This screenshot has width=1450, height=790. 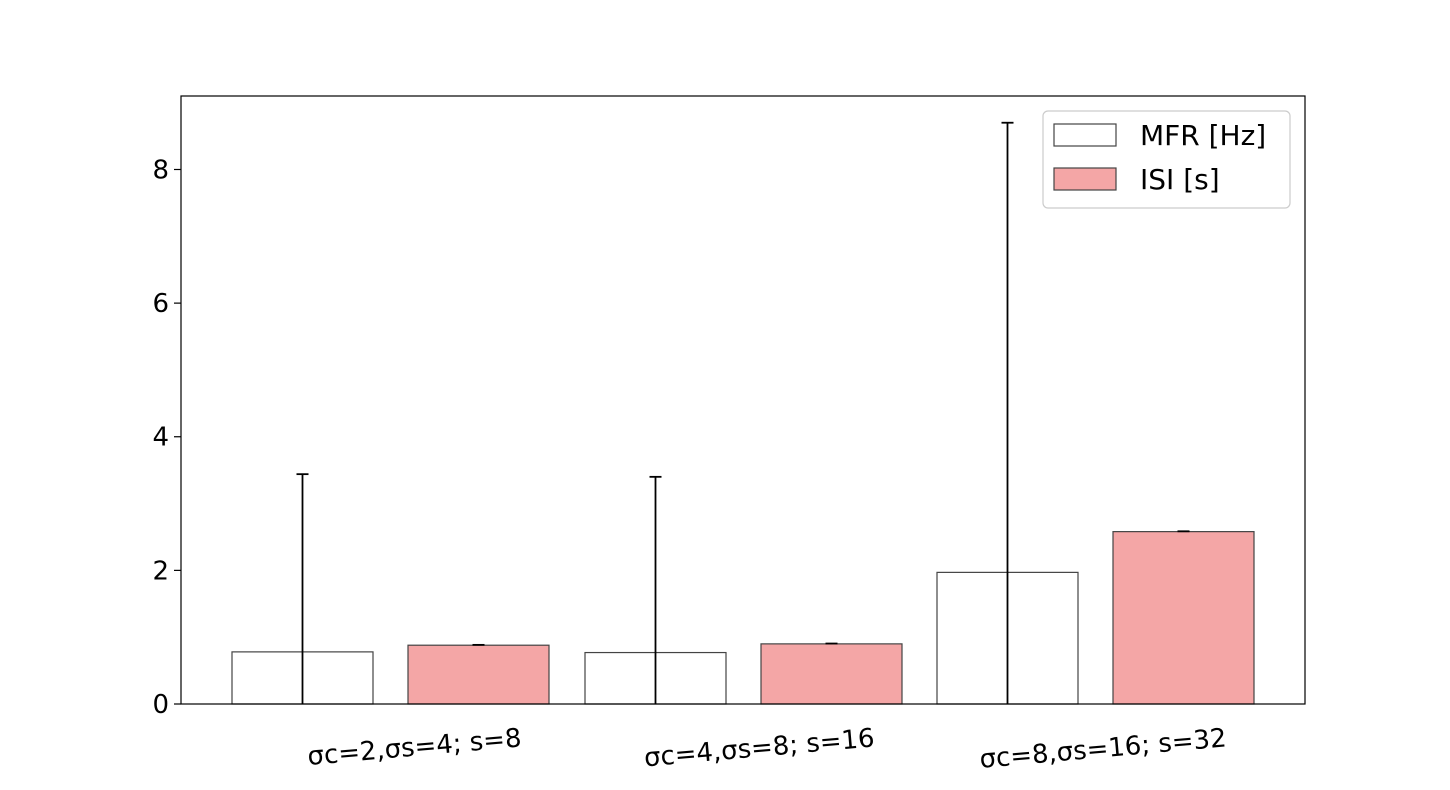 What do you see at coordinates (160, 705) in the screenshot?
I see `y-tick-label-0: 0` at bounding box center [160, 705].